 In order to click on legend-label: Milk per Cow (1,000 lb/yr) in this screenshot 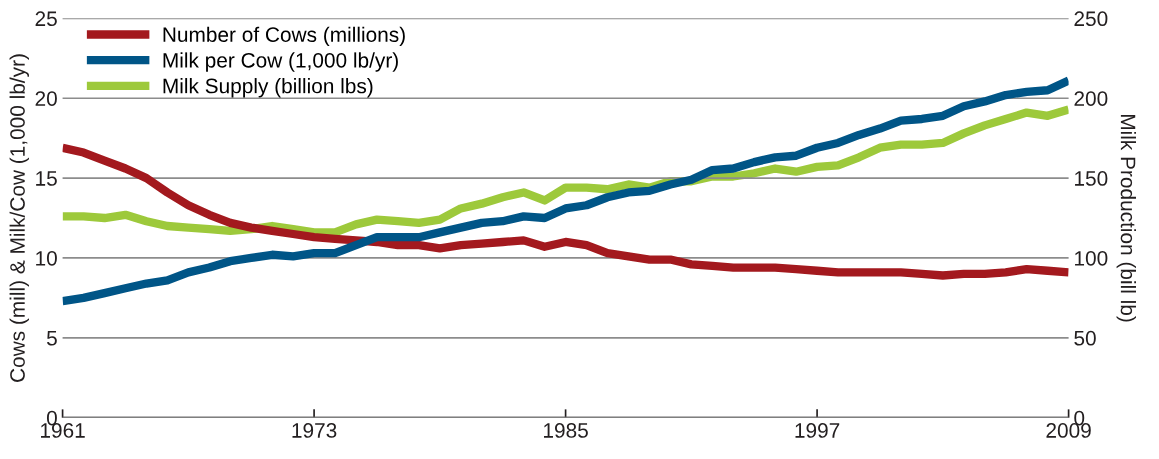, I will do `click(280, 62)`.